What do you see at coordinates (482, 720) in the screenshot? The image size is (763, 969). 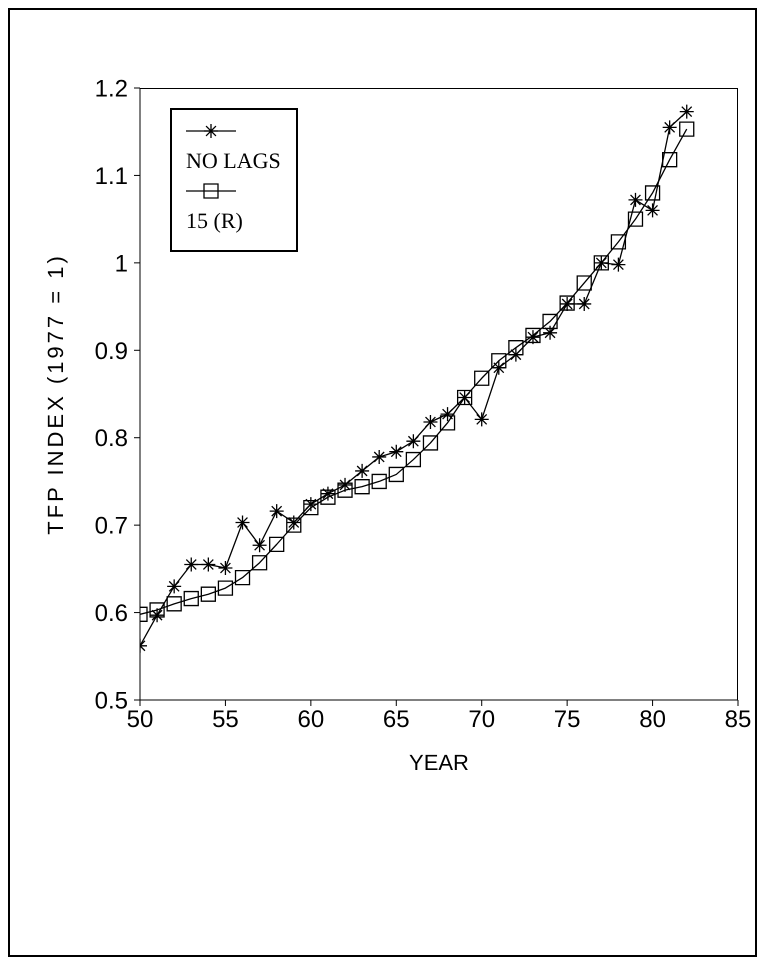 I see `x-tick-label: 70` at bounding box center [482, 720].